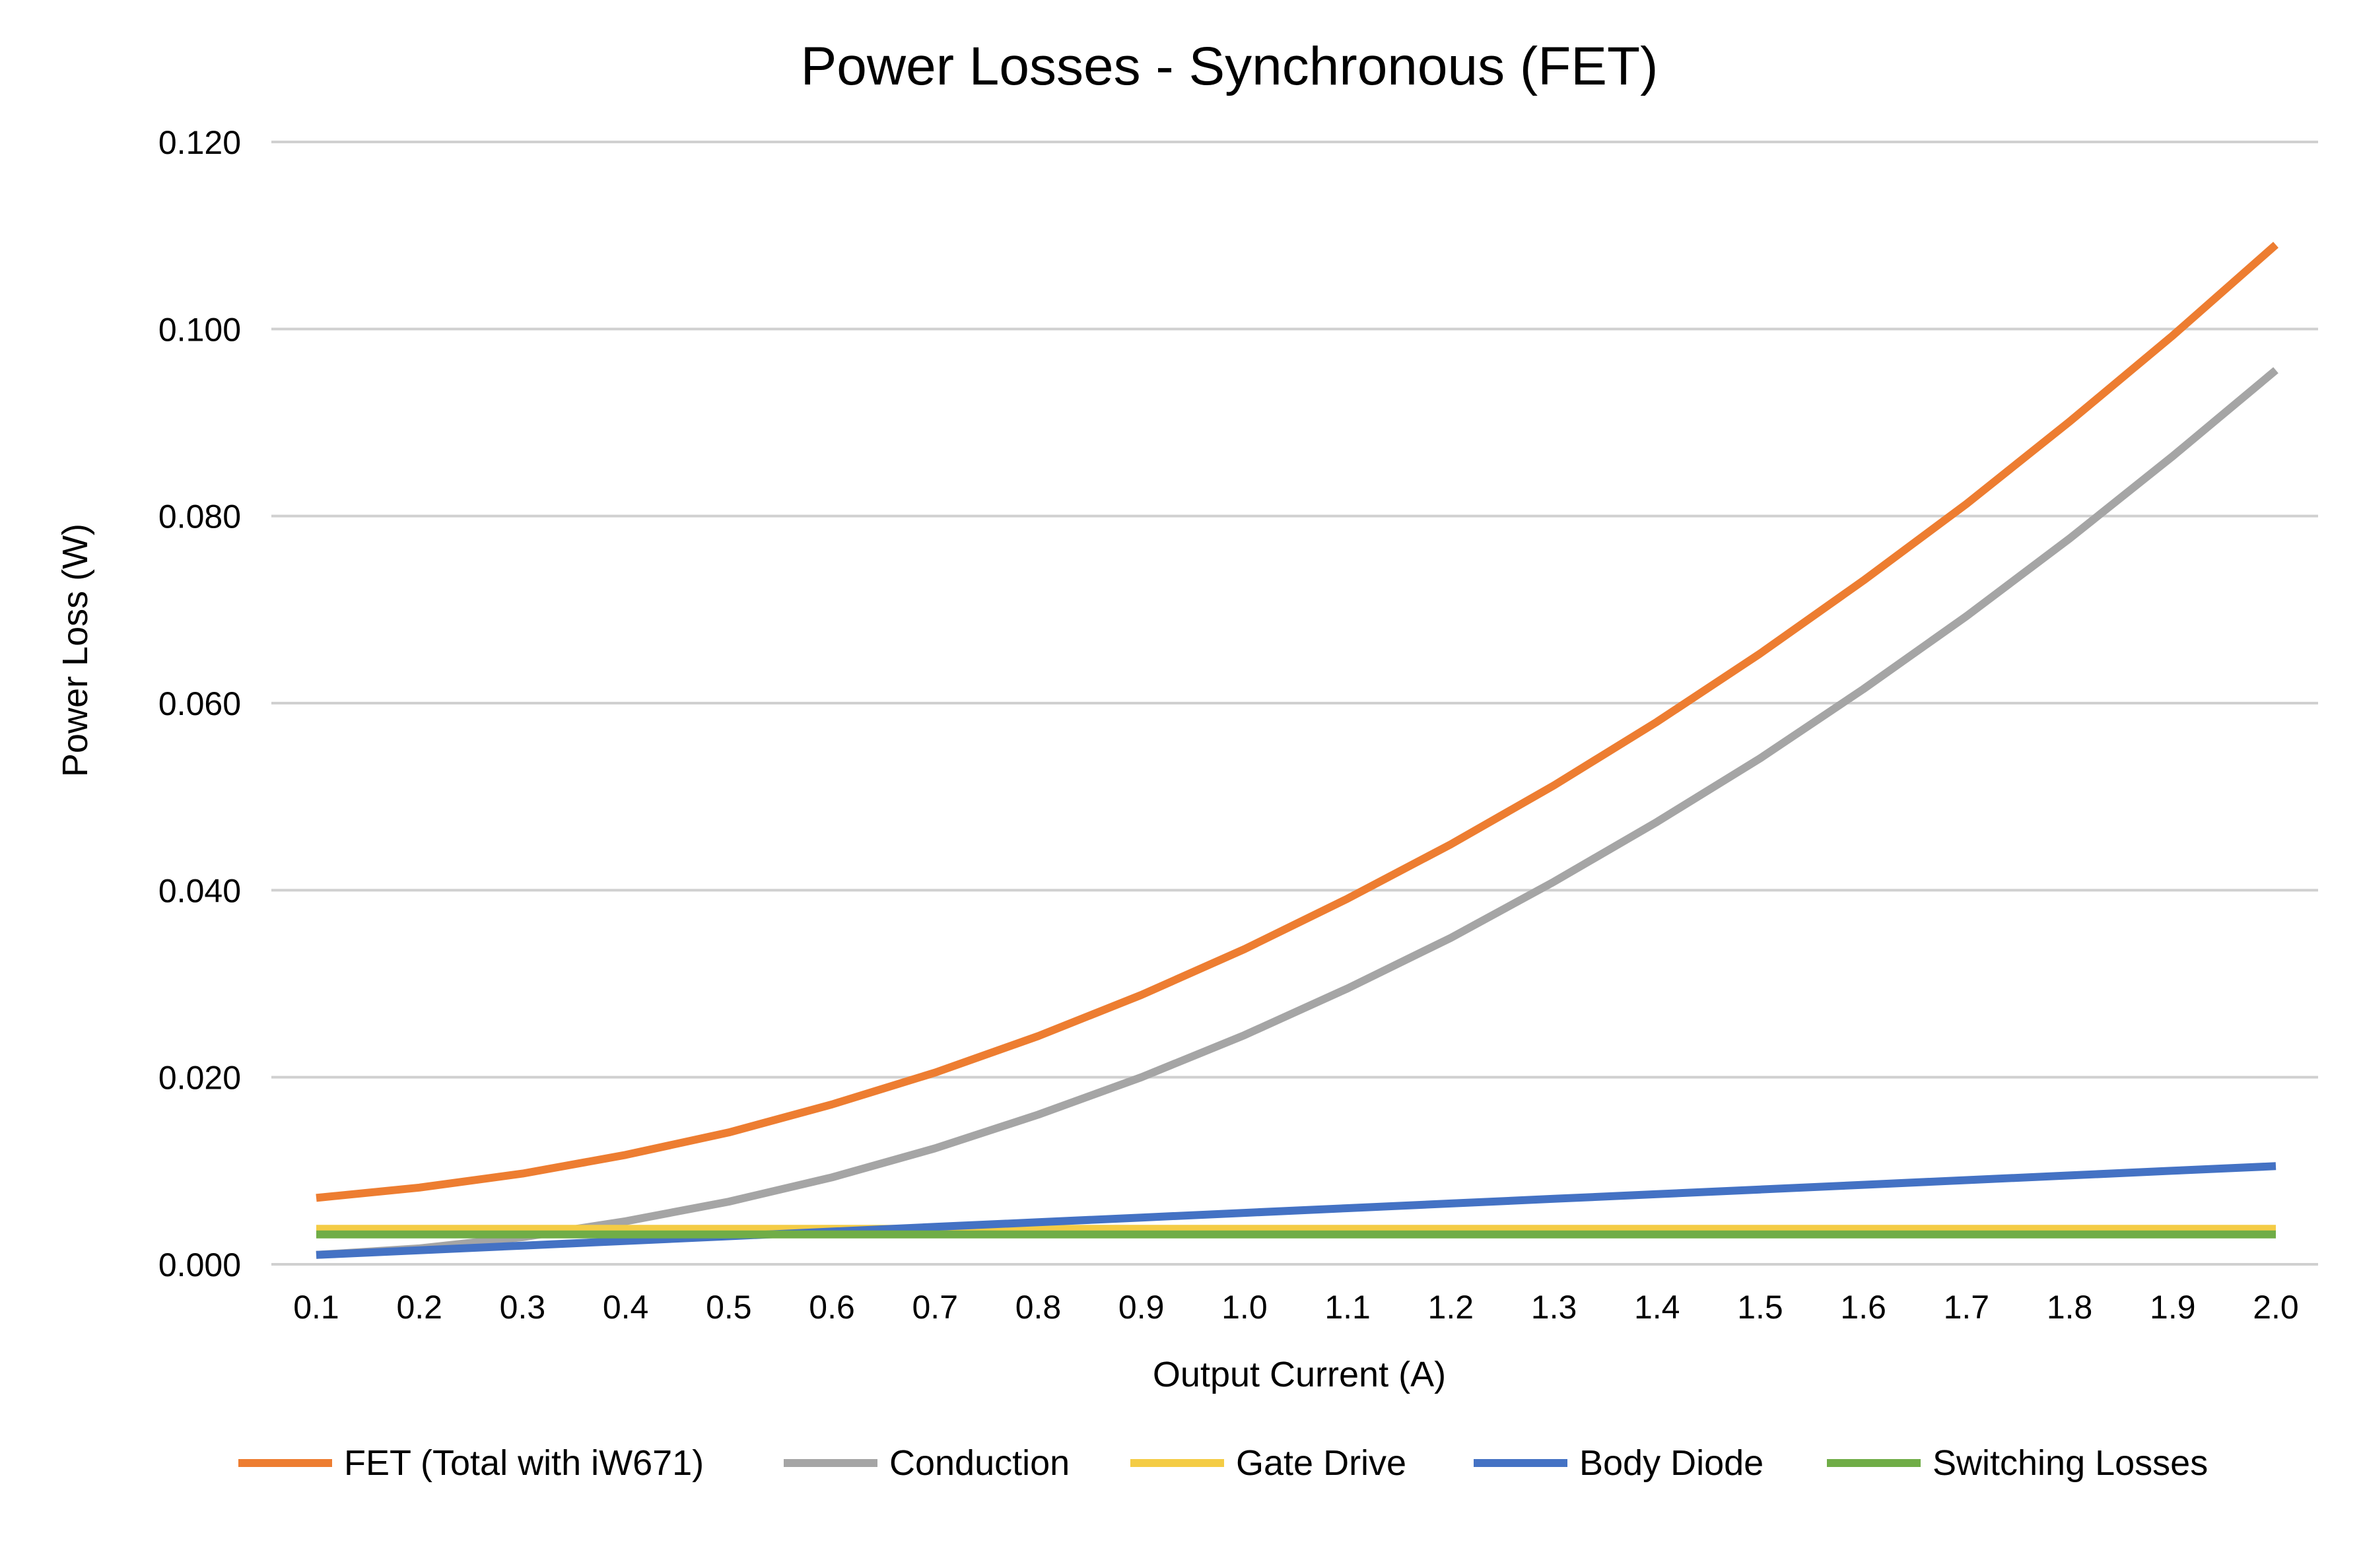 This screenshot has width=2363, height=1568. What do you see at coordinates (199, 890) in the screenshot?
I see `y-tick-label: 0.040` at bounding box center [199, 890].